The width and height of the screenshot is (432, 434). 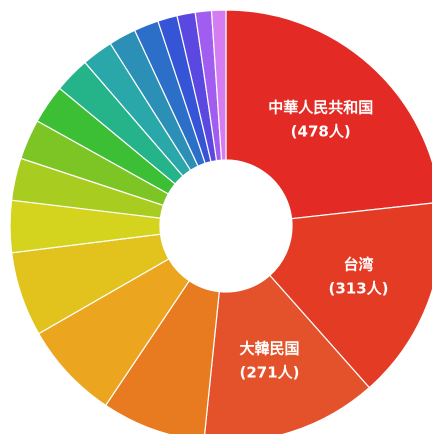 I want to click on value-label: (271人), so click(x=270, y=373).